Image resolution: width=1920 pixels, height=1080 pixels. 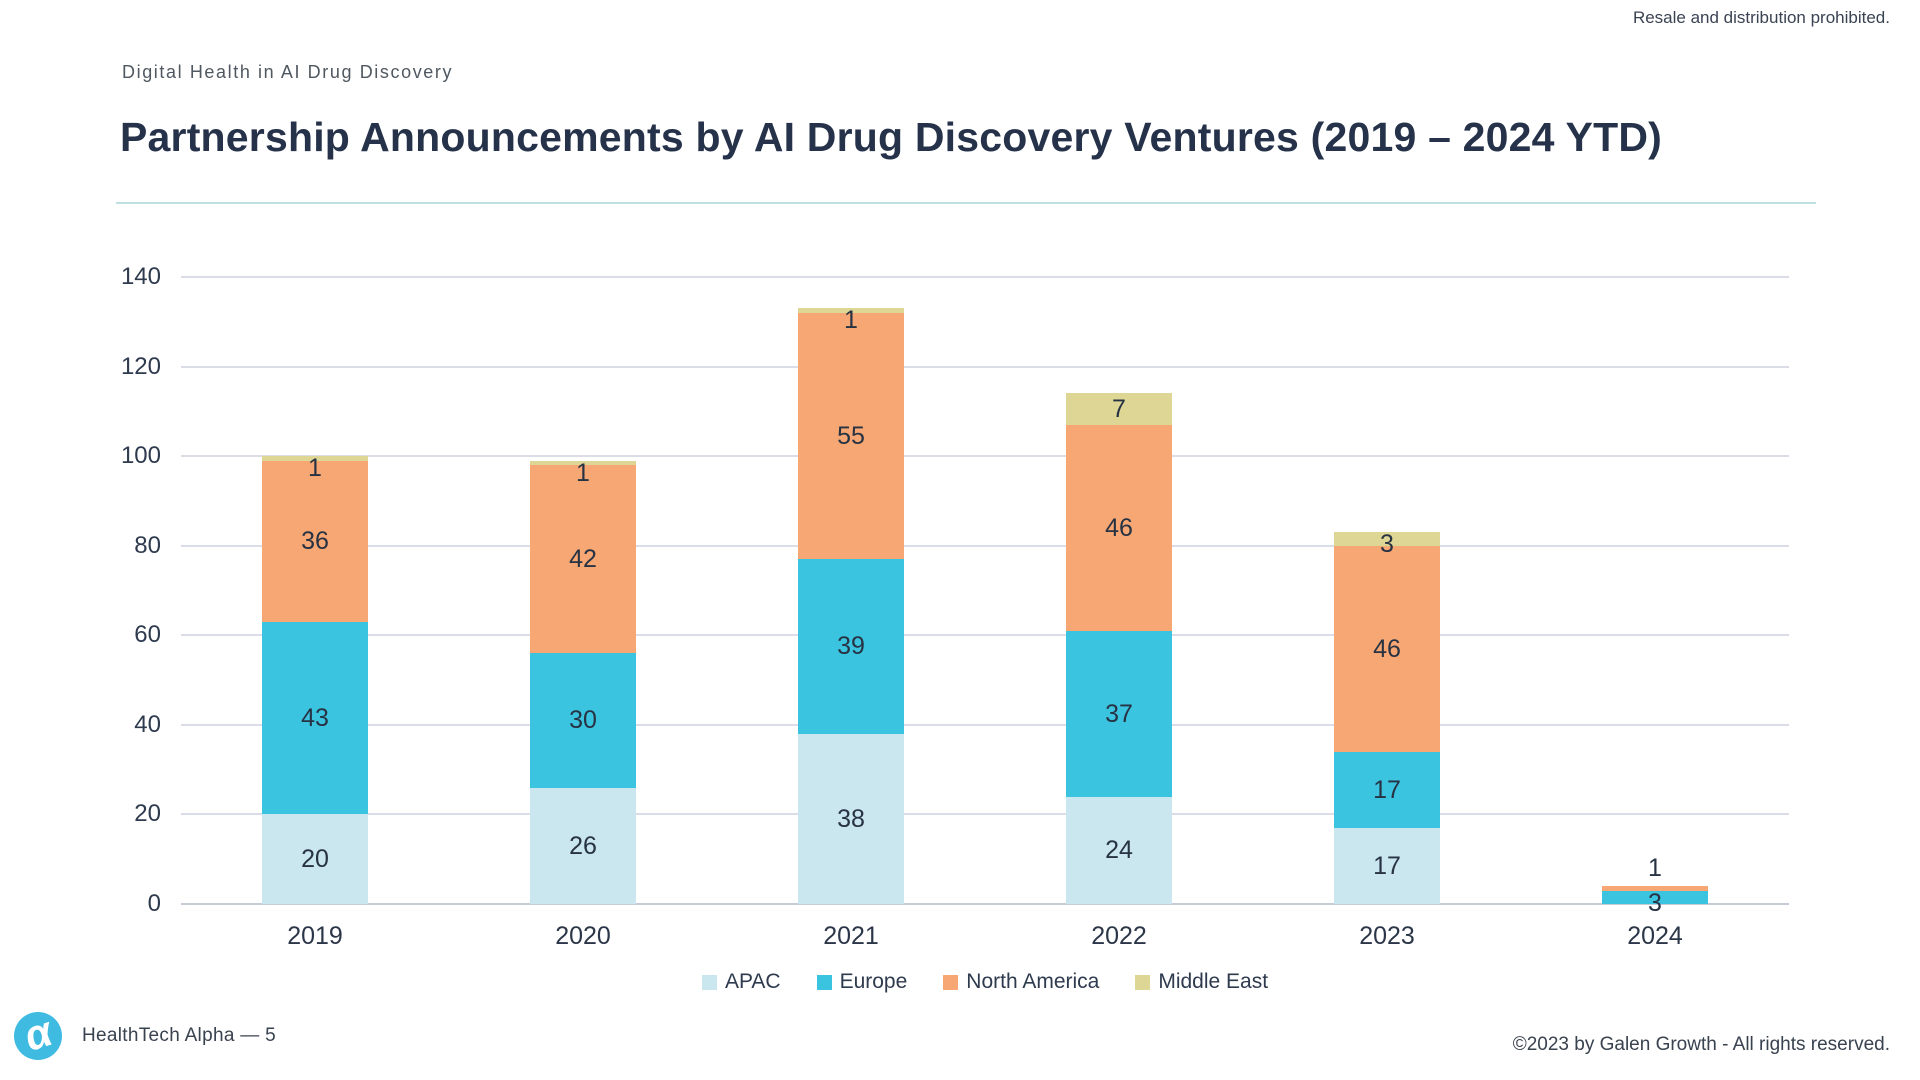 I want to click on value-label-north-america-2021: 55, so click(x=851, y=435).